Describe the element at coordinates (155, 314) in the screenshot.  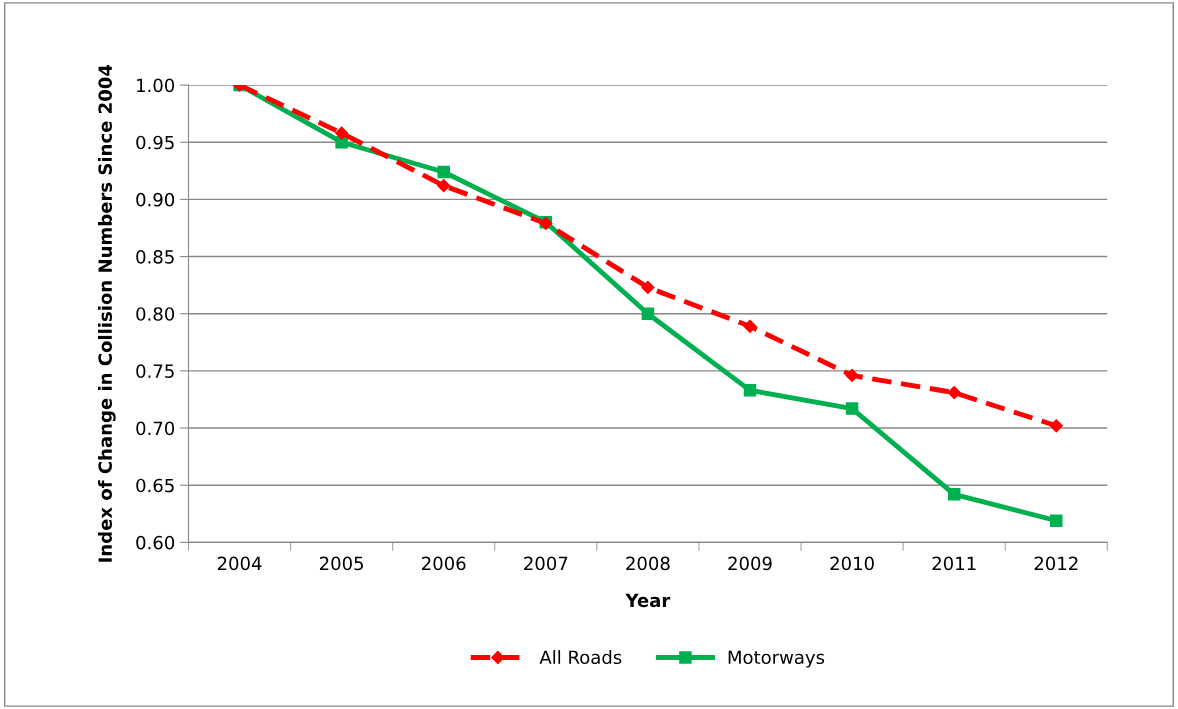
I see `y-tick-label: 0.80` at that location.